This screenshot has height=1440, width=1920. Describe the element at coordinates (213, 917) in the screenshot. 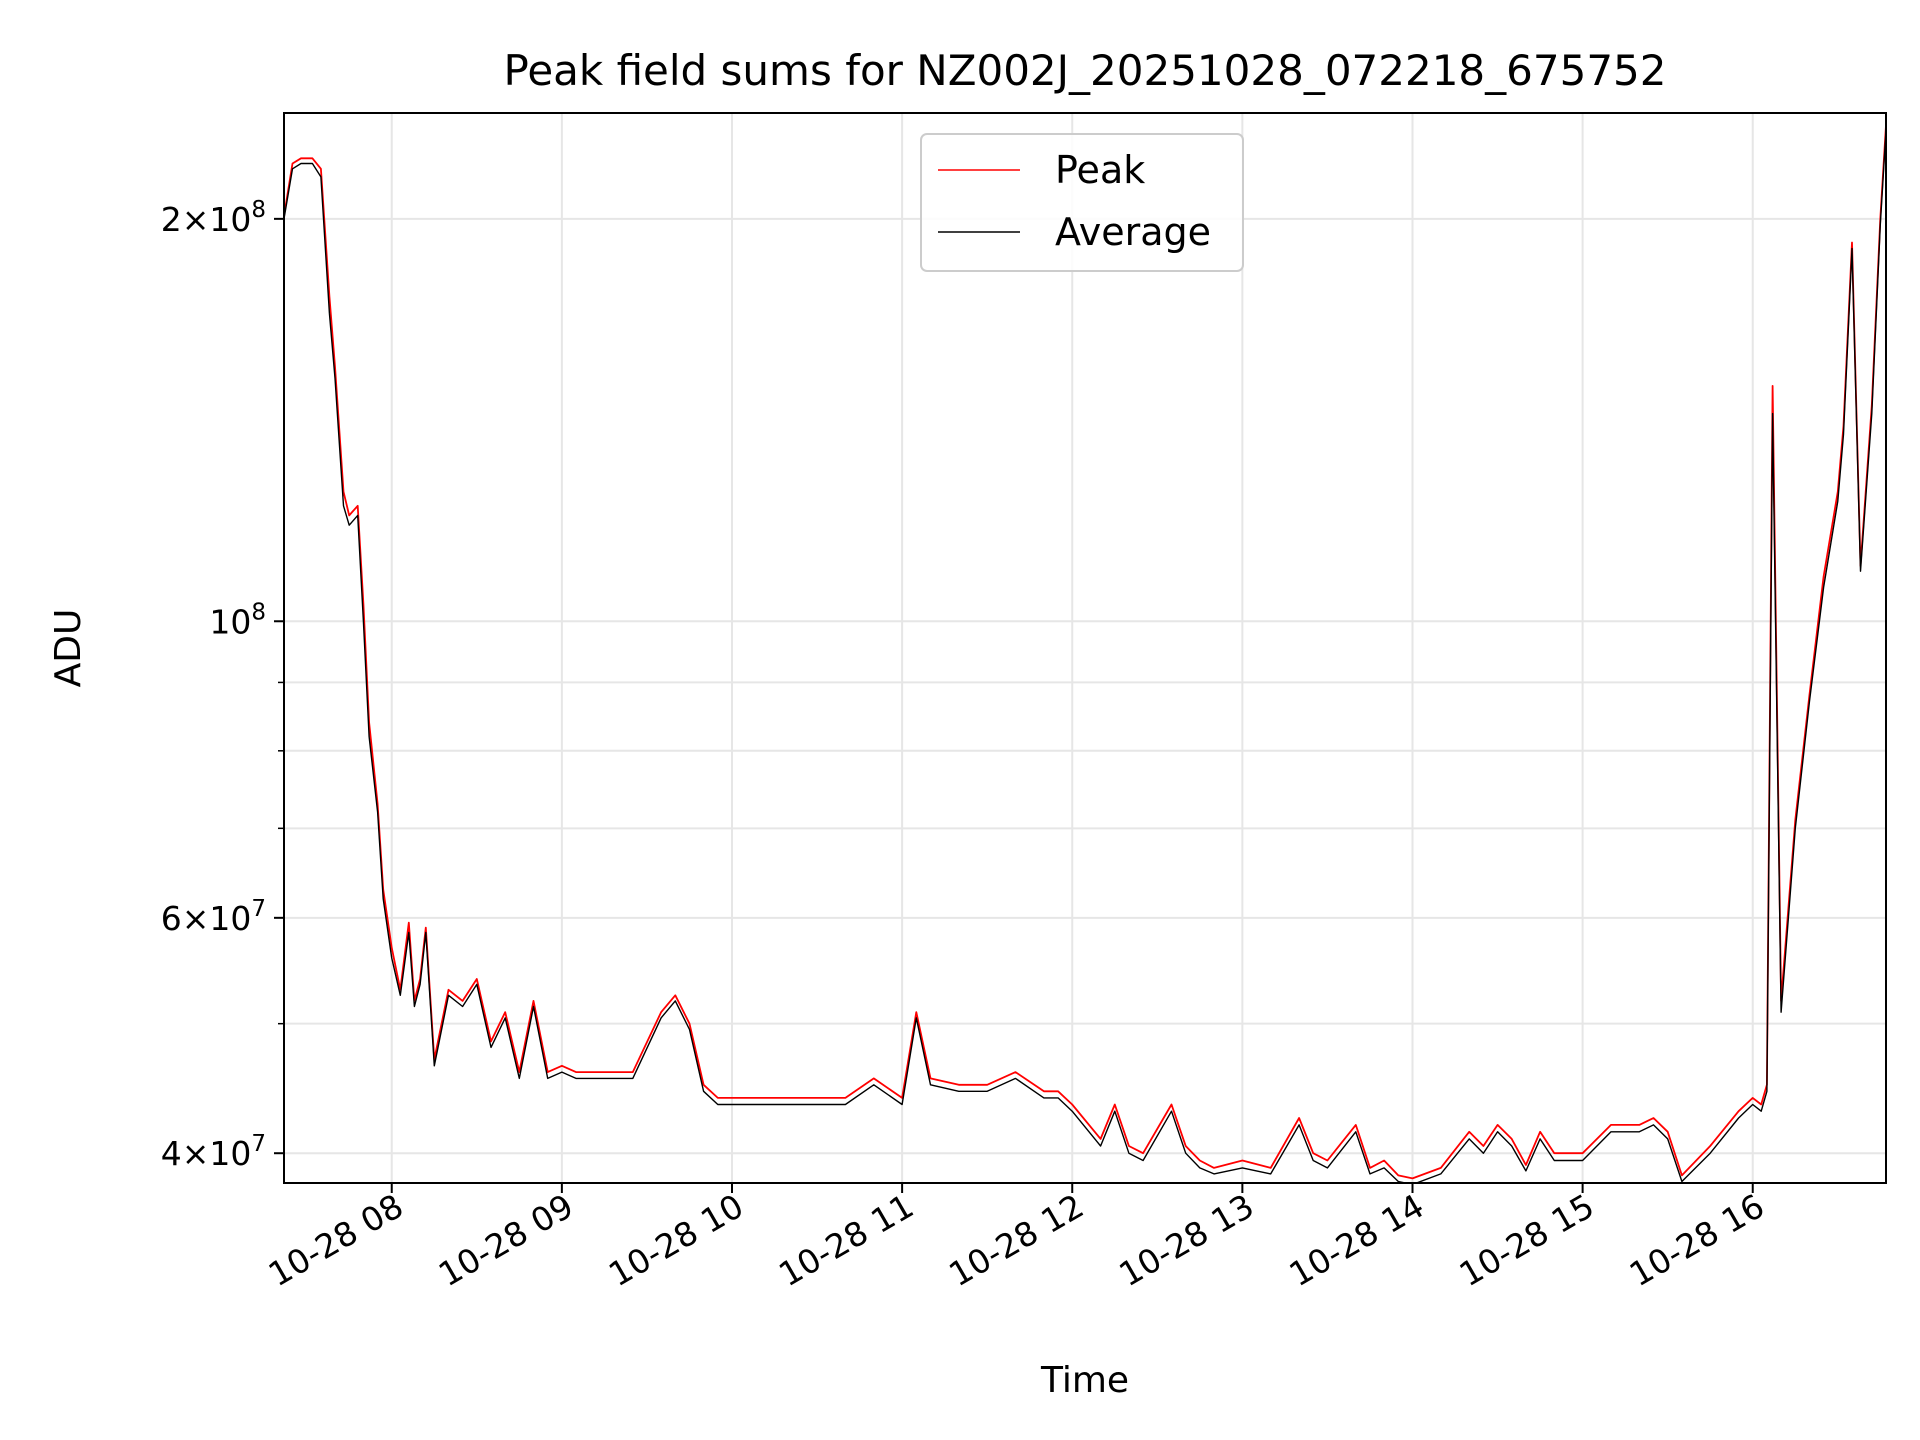

I see `y-tick-label: 6×107` at that location.